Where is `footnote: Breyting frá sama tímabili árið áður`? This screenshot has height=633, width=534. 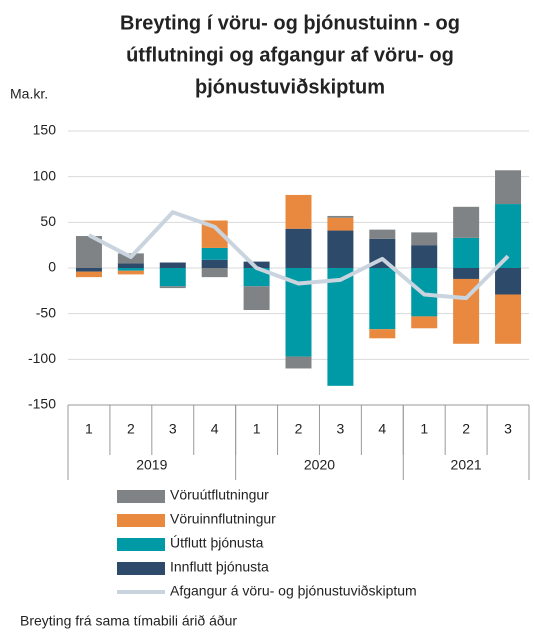
footnote: Breyting frá sama tímabili árið áður is located at coordinates (128, 621).